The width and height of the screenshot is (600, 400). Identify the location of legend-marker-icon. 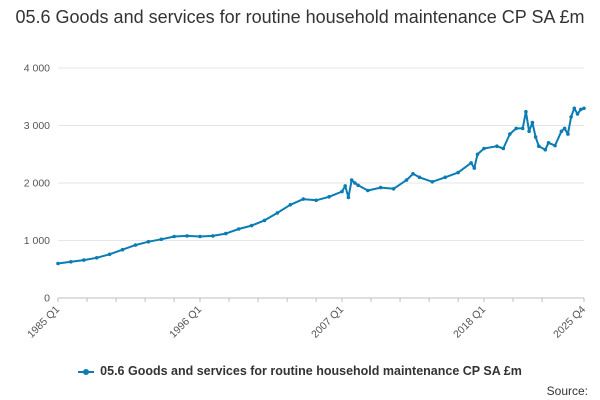
(86, 371).